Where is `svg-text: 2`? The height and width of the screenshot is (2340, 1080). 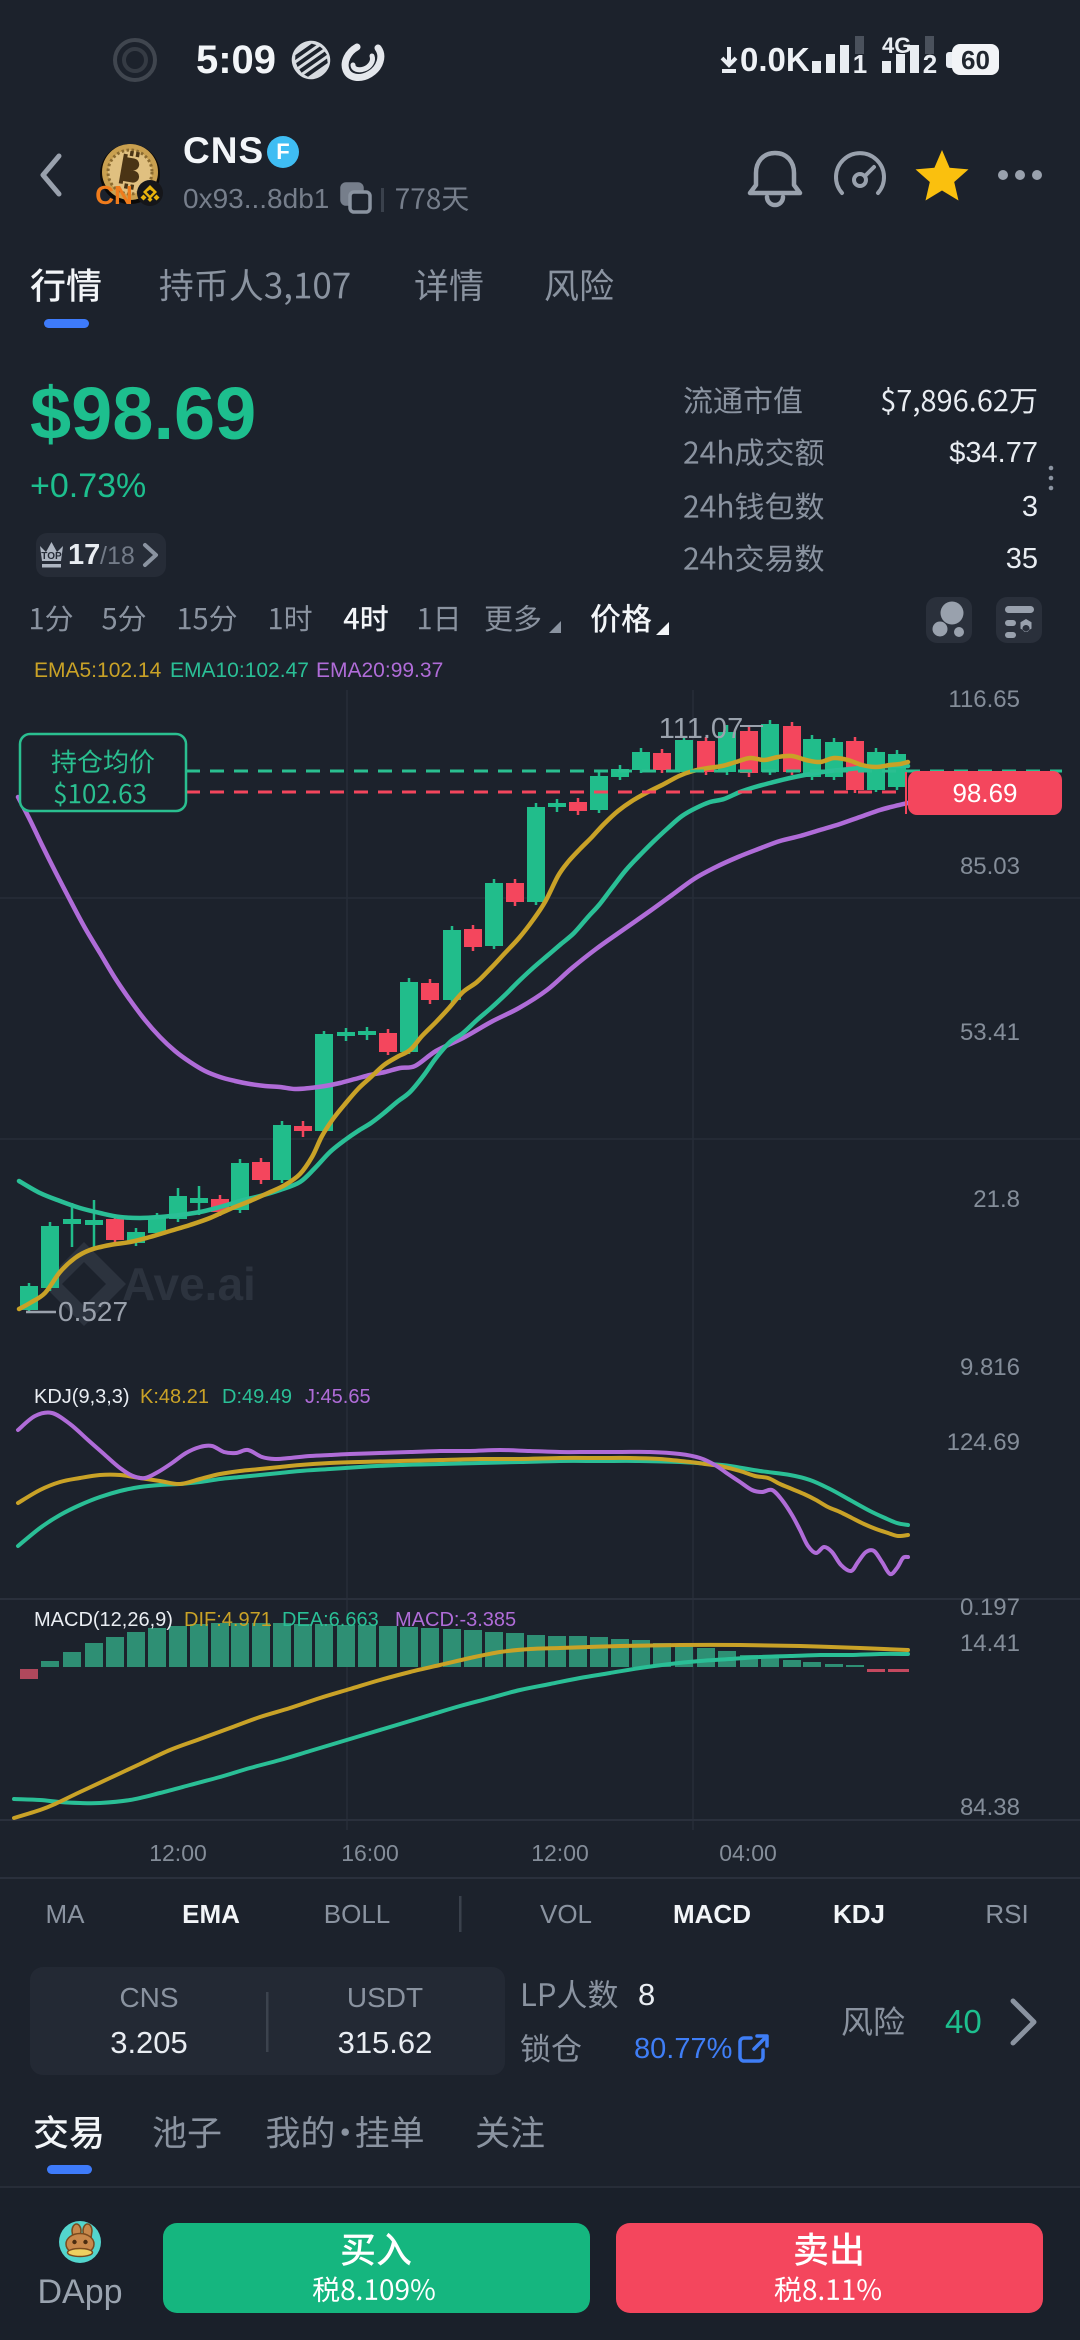 svg-text: 2 is located at coordinates (930, 64).